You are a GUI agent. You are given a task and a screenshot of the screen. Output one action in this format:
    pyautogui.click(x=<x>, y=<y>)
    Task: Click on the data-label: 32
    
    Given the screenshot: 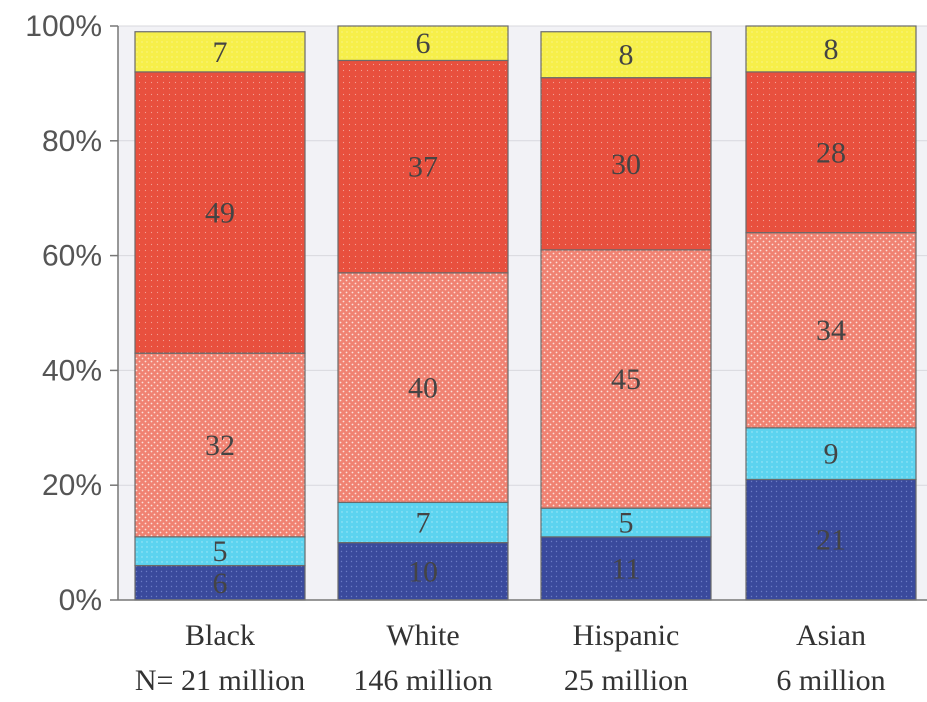 What is the action you would take?
    pyautogui.click(x=220, y=445)
    